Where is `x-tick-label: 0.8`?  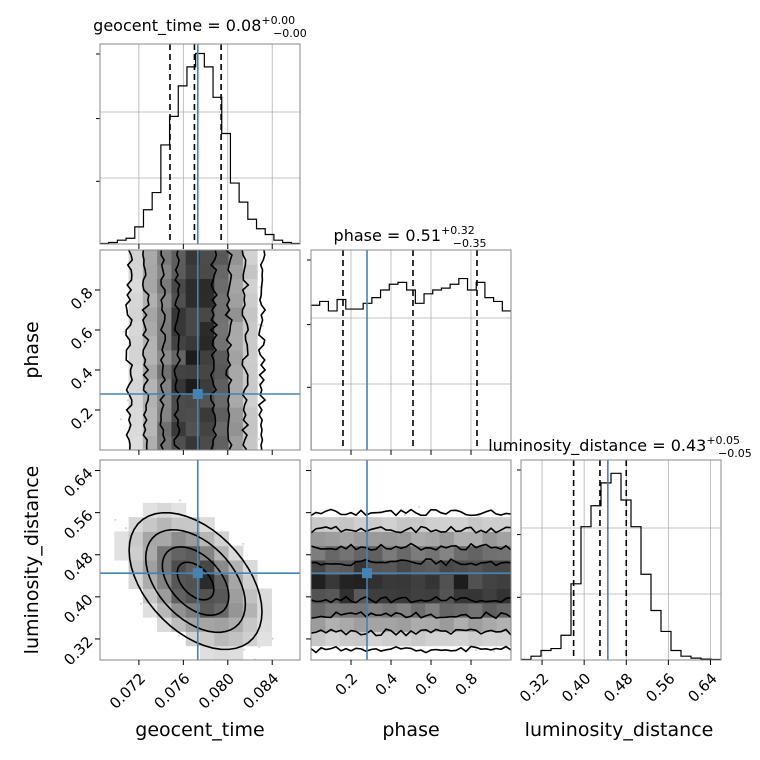
x-tick-label: 0.8 is located at coordinates (467, 685).